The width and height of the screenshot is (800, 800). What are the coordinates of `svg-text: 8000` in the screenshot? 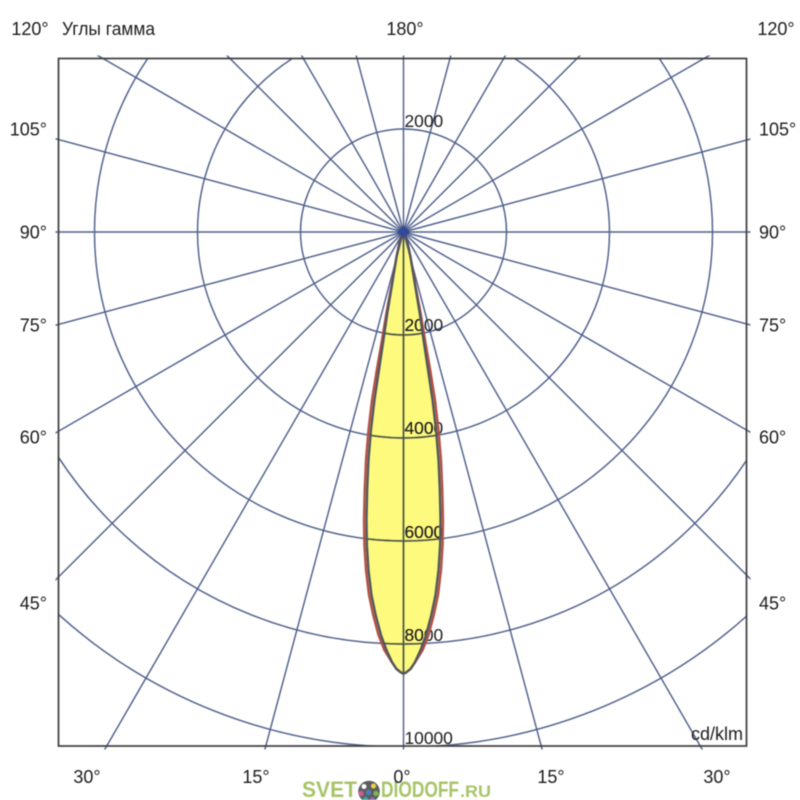 It's located at (424, 635).